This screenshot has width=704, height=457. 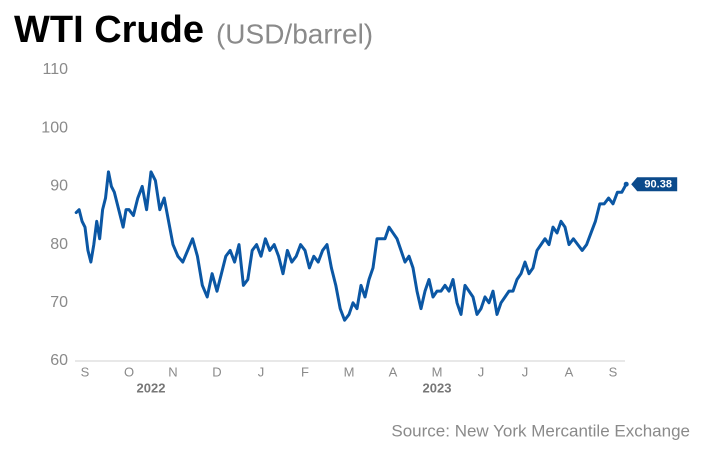 What do you see at coordinates (294, 33) in the screenshot?
I see `chart-subtitle: (USD/barrel)` at bounding box center [294, 33].